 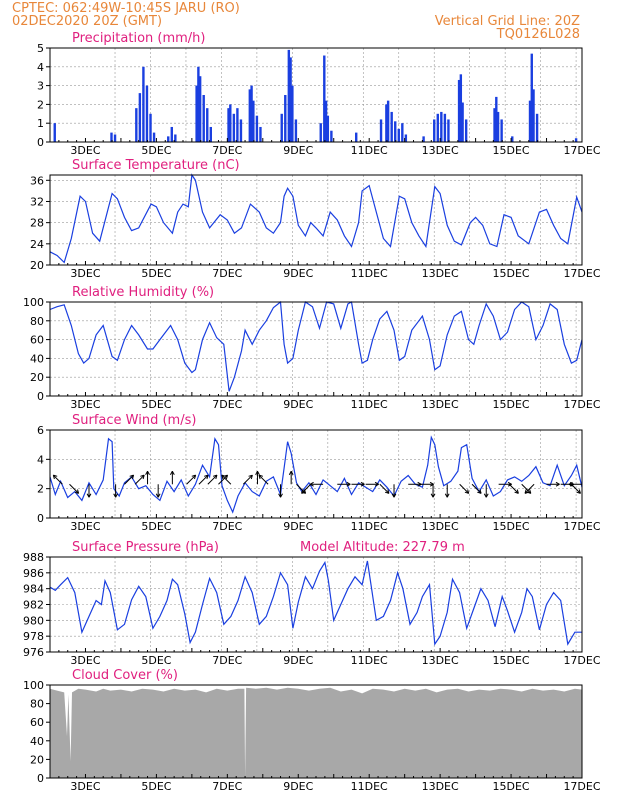 What do you see at coordinates (40, 123) in the screenshot?
I see `y-tick-label: 1` at bounding box center [40, 123].